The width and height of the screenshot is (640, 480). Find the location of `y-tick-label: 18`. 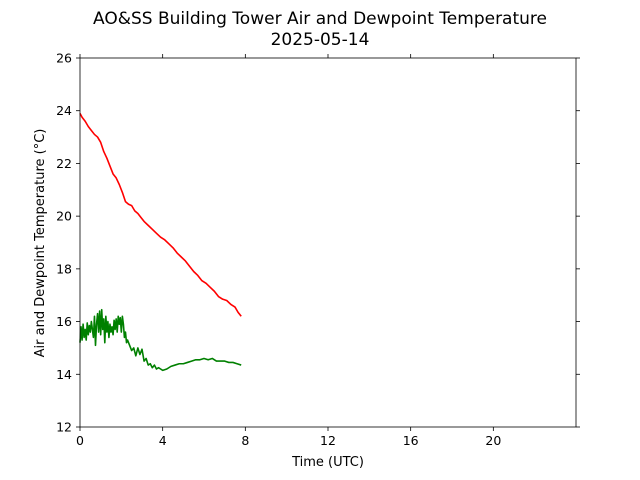

y-tick-label: 18 is located at coordinates (64, 268).